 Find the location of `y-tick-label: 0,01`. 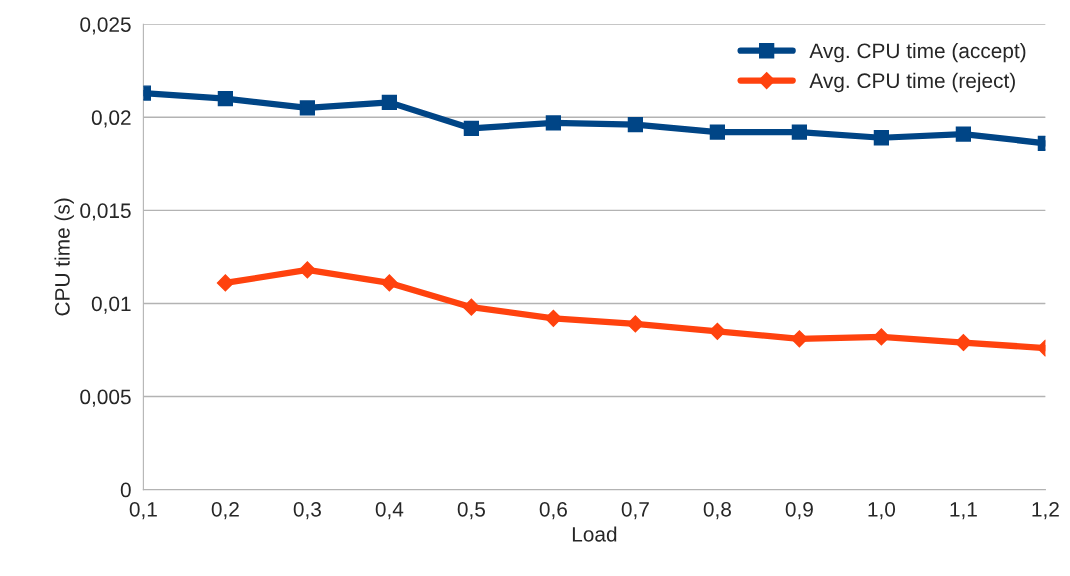

y-tick-label: 0,01 is located at coordinates (111, 305).